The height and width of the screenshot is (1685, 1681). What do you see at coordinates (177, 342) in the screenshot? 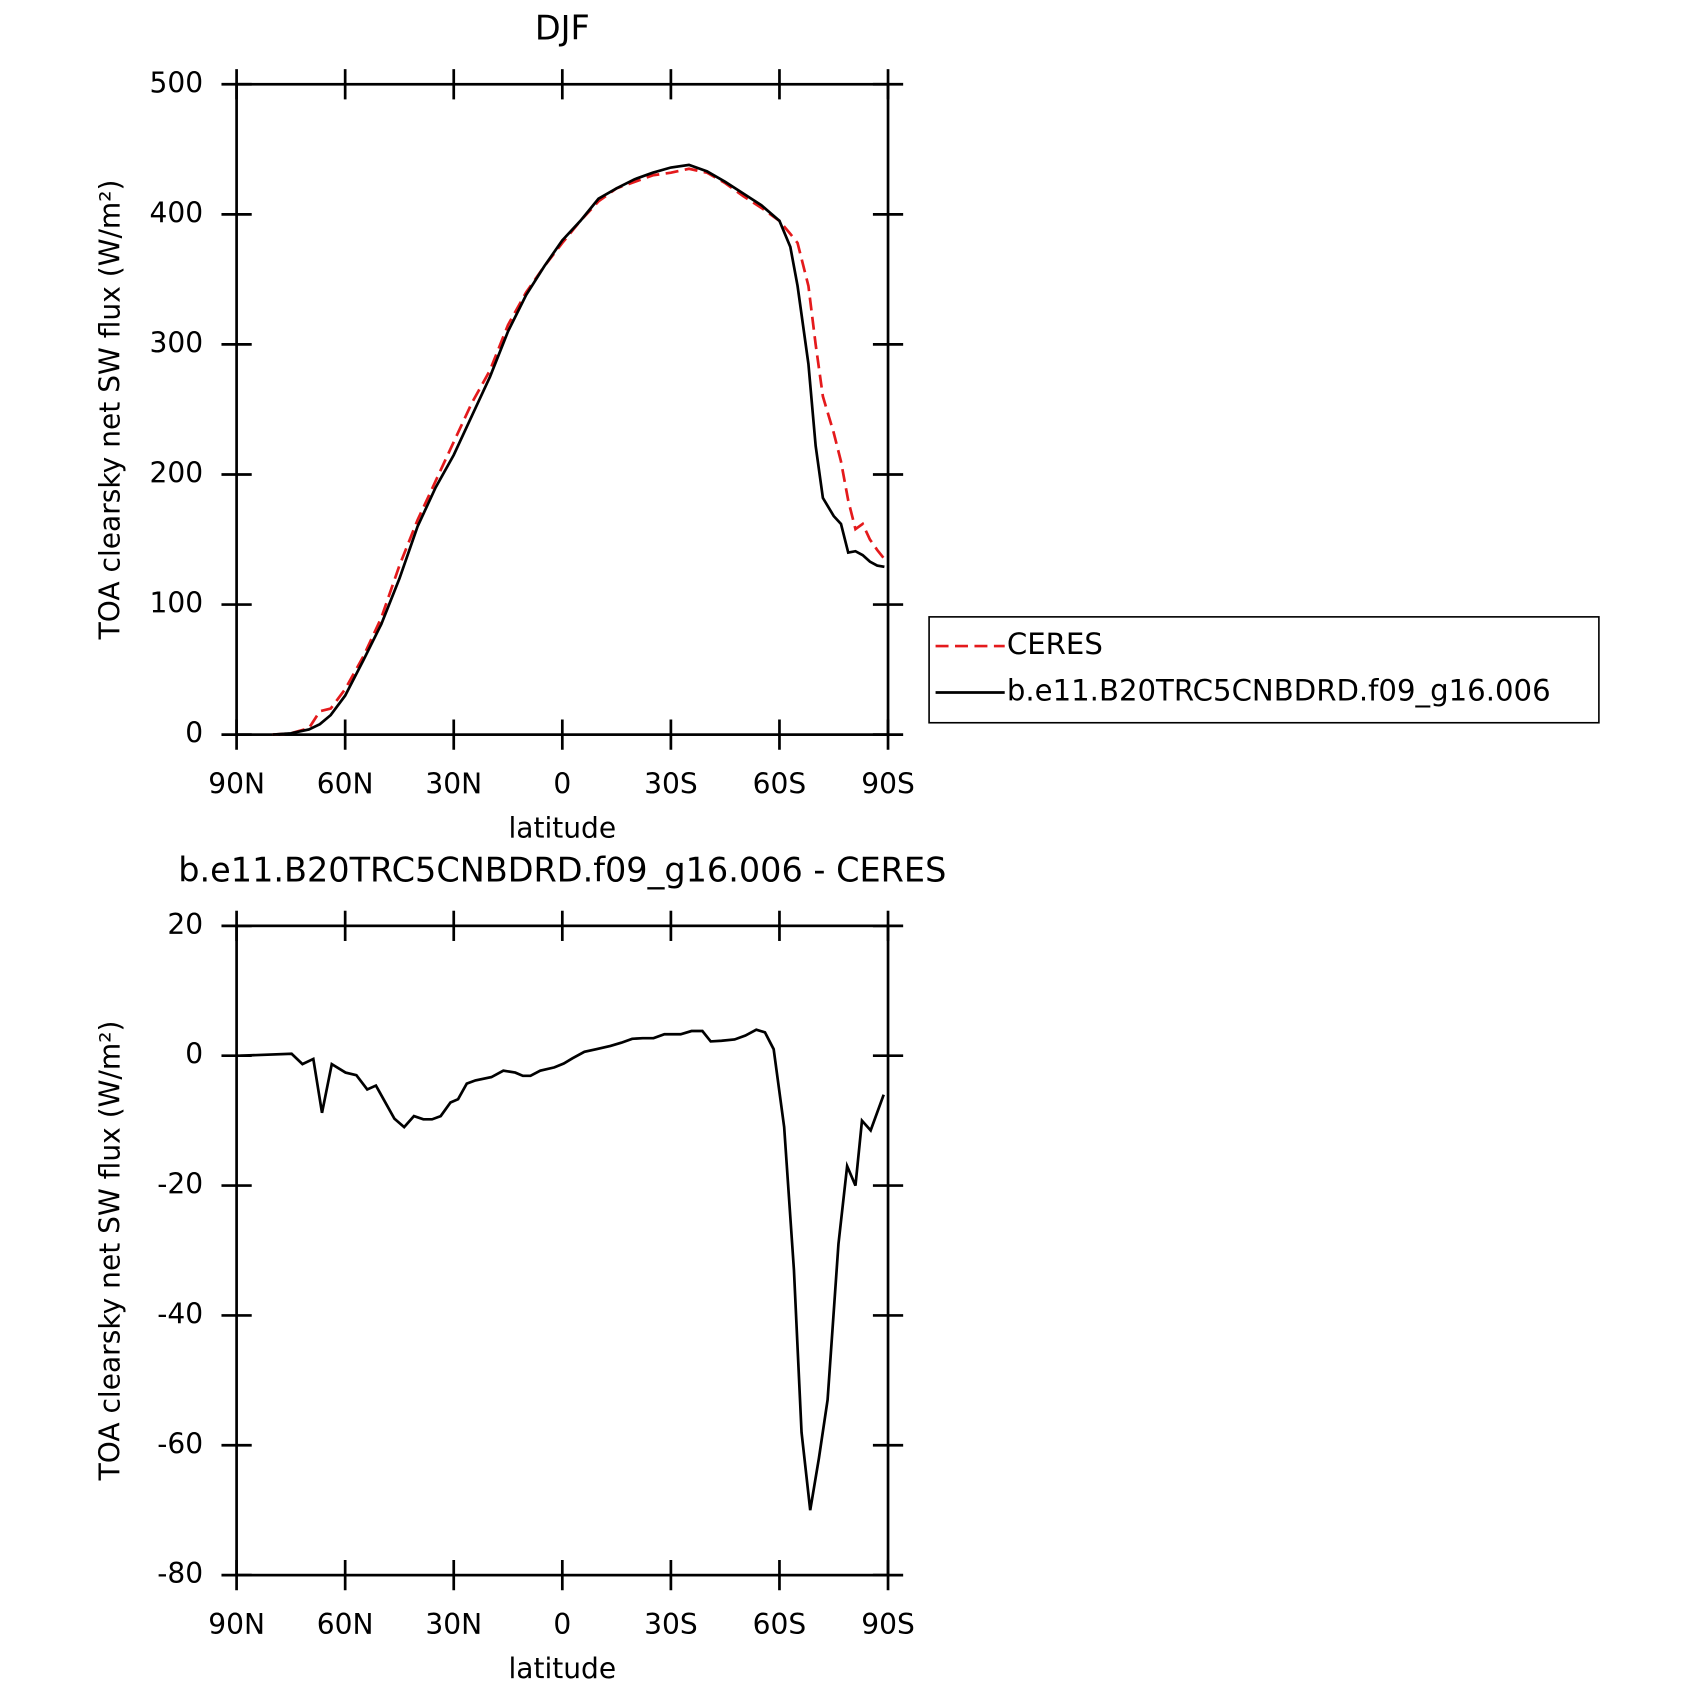
I see `y-tick-label: 300` at bounding box center [177, 342].